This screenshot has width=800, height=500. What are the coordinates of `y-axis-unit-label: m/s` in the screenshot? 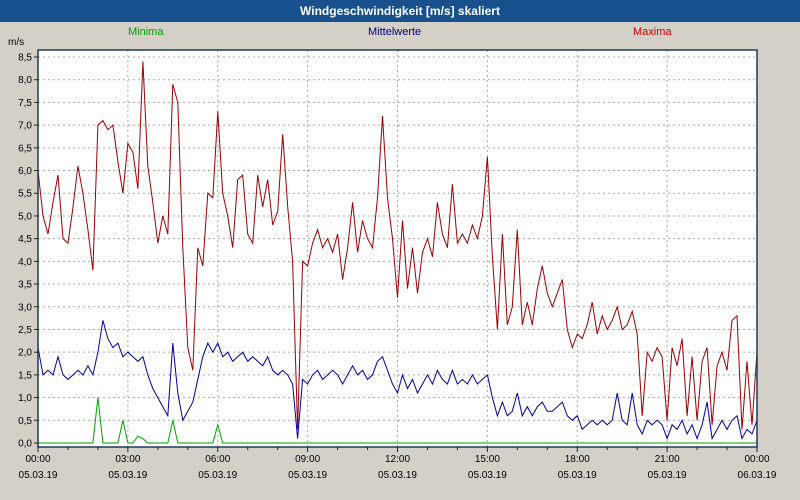 It's located at (16, 42).